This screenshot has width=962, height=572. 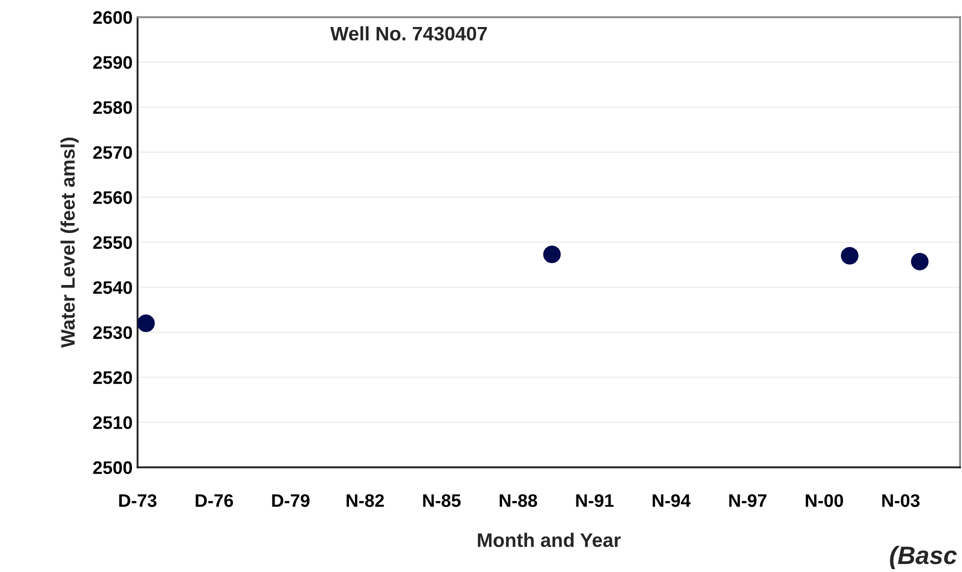 What do you see at coordinates (69, 243) in the screenshot?
I see `y-axis-title: Water Level (feet amsl)` at bounding box center [69, 243].